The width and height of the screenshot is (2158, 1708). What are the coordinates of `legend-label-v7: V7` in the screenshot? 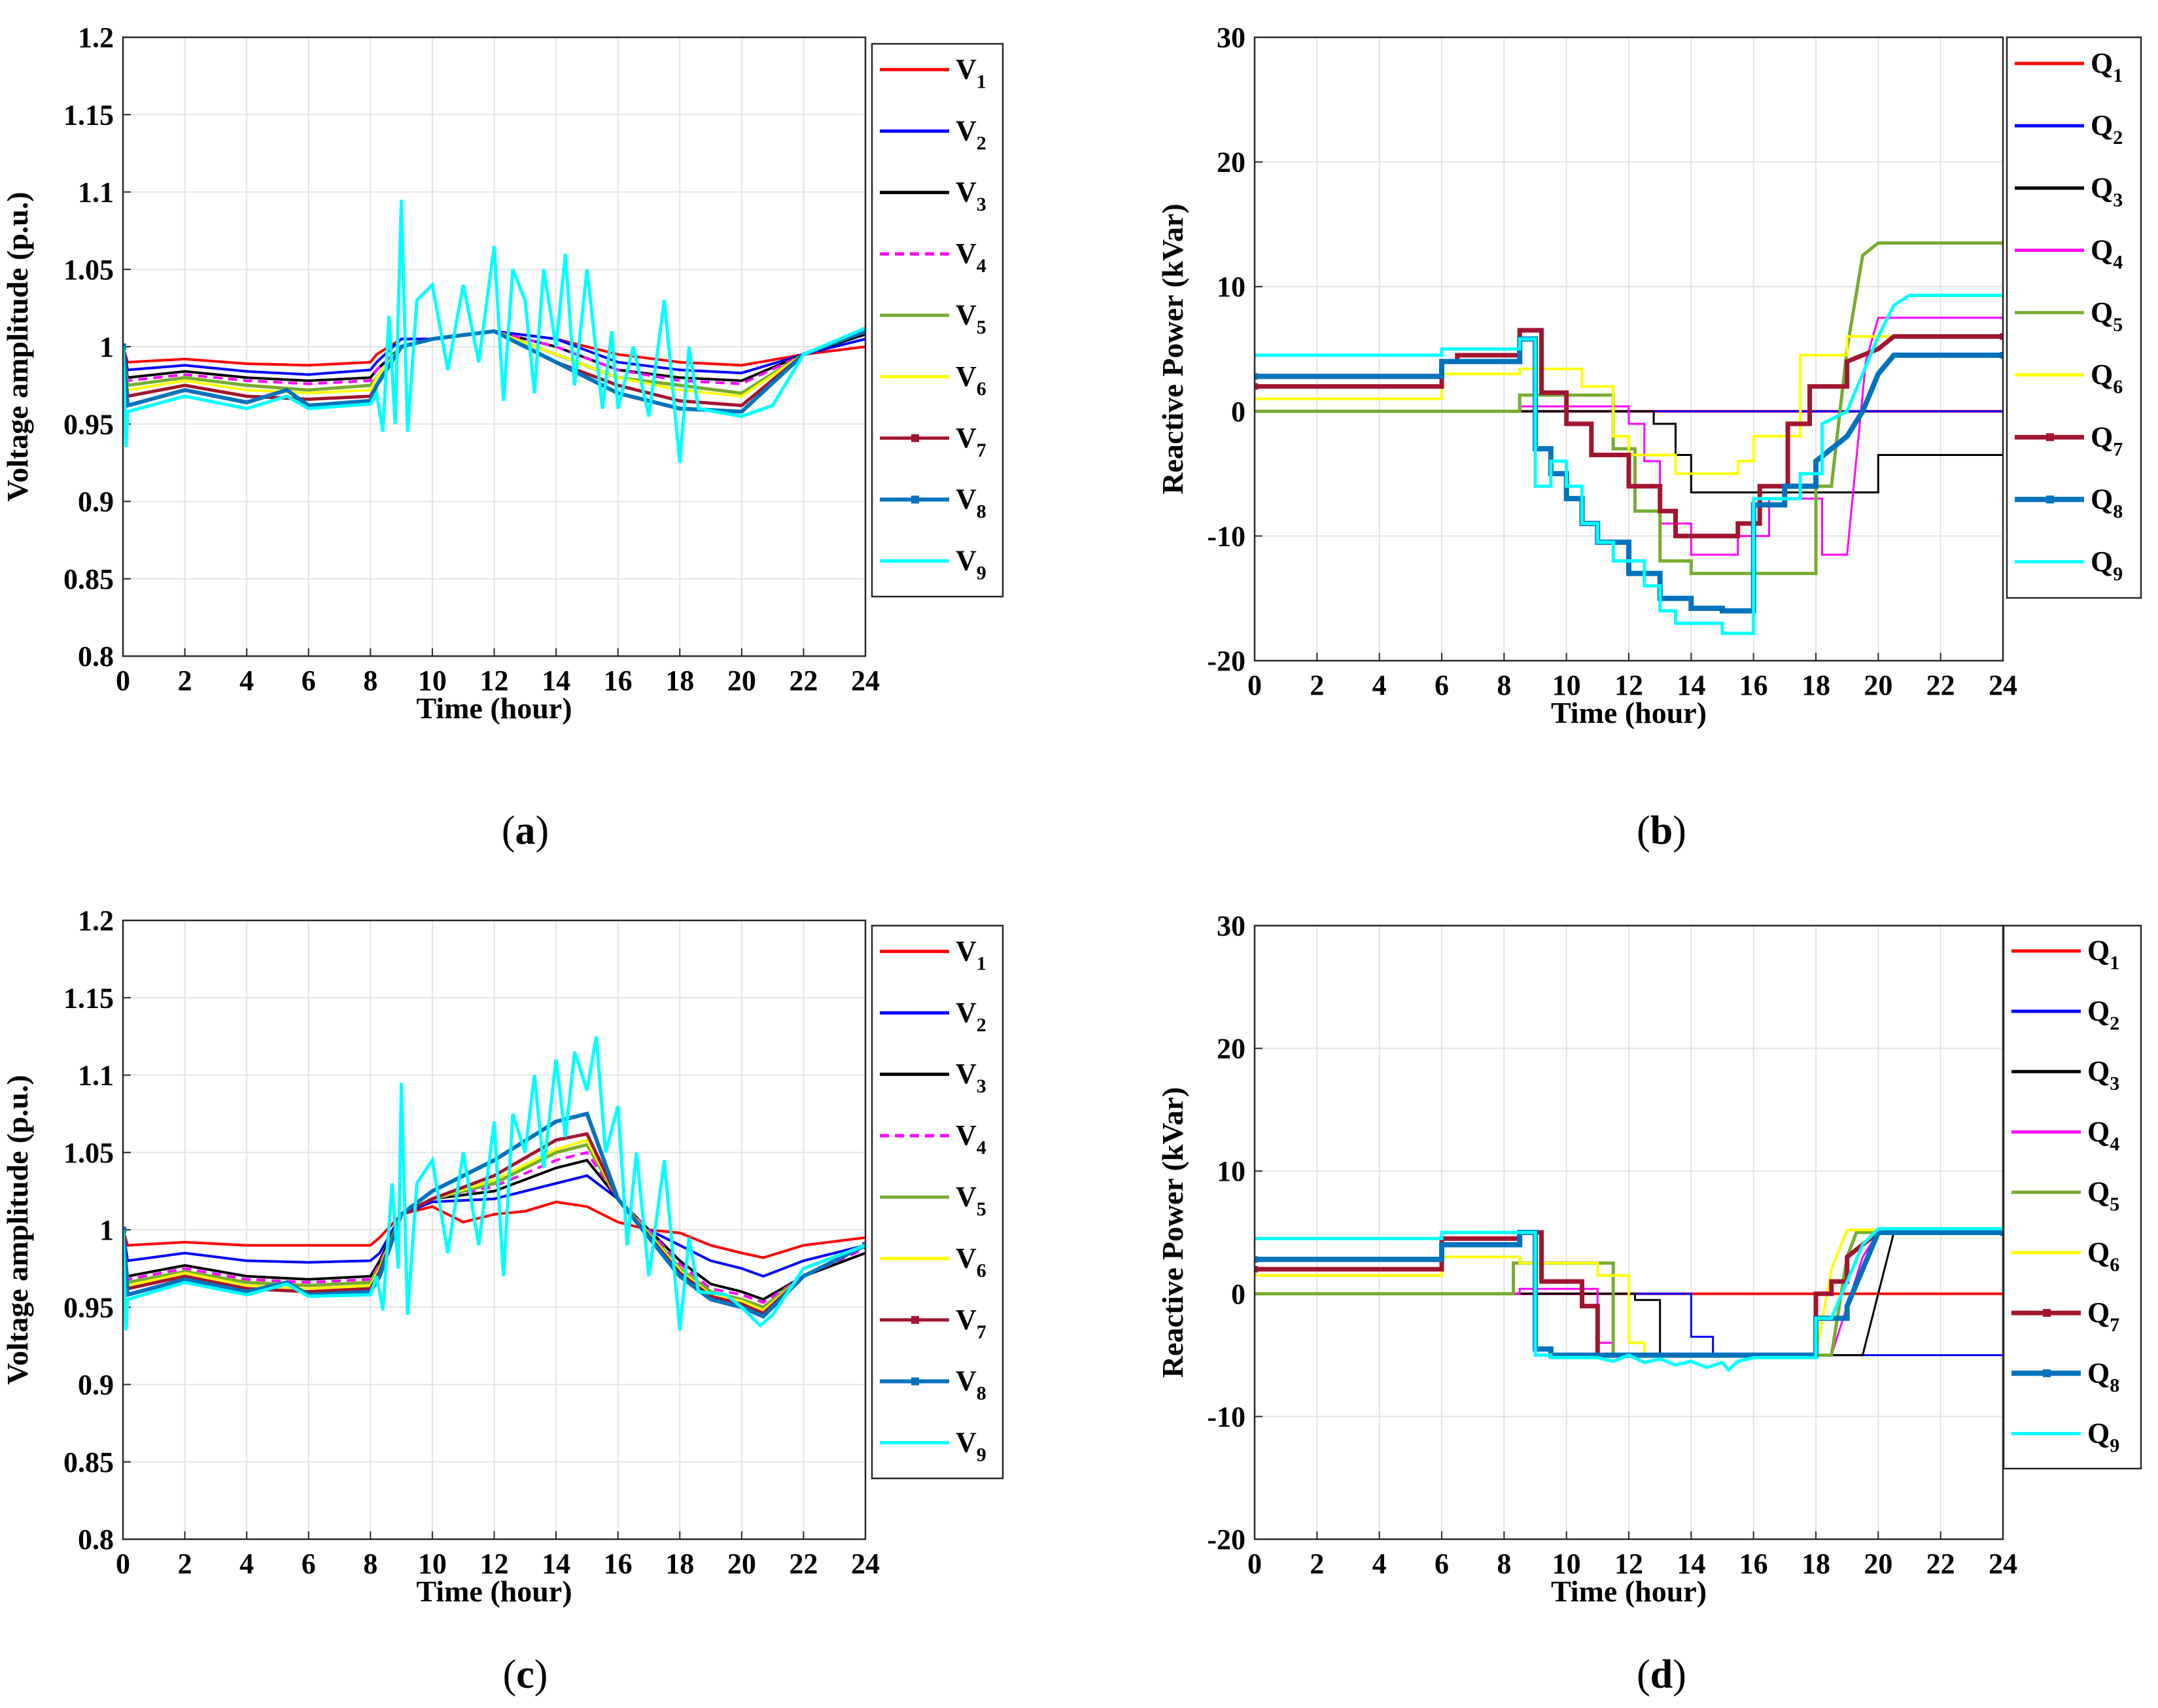 It's located at (971, 442).